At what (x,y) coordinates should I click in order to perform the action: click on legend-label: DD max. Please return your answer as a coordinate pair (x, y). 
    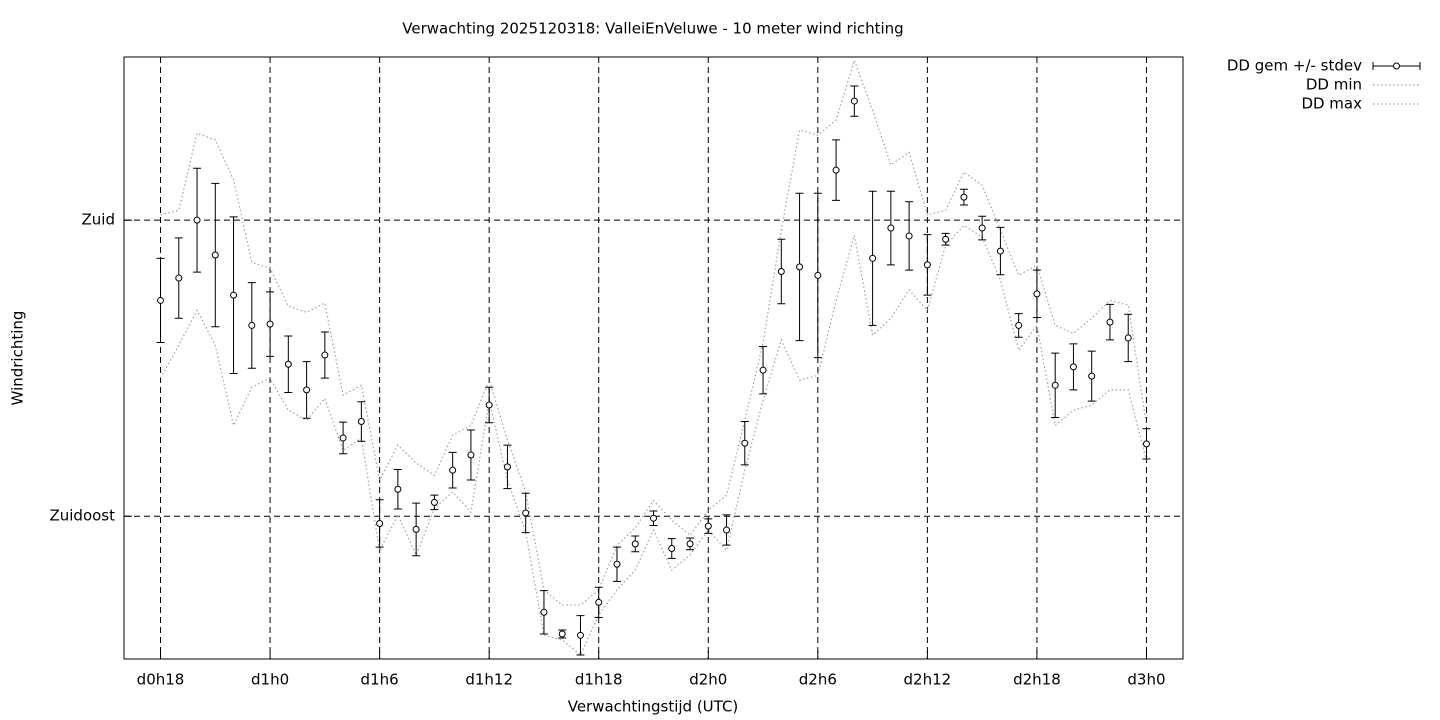
    Looking at the image, I should click on (1331, 104).